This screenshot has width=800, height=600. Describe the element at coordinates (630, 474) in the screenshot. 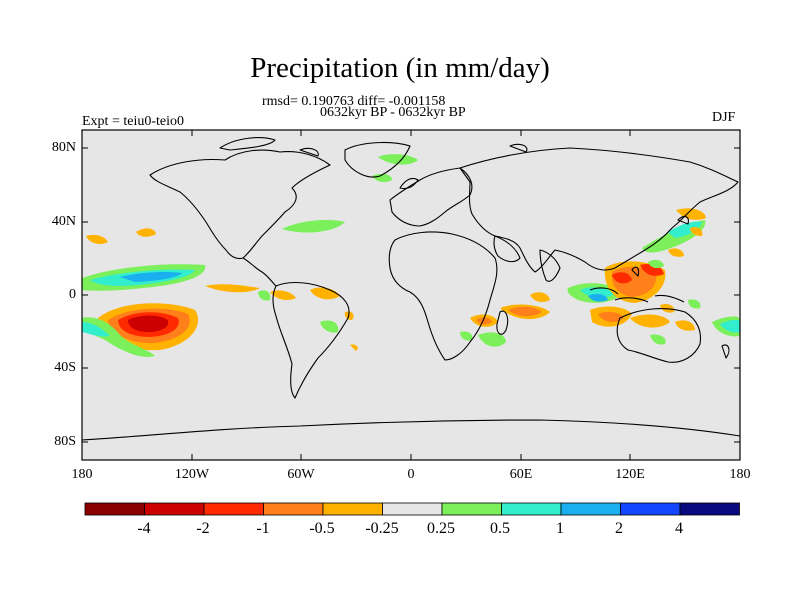

I see `lon-label-120e: 120E` at that location.